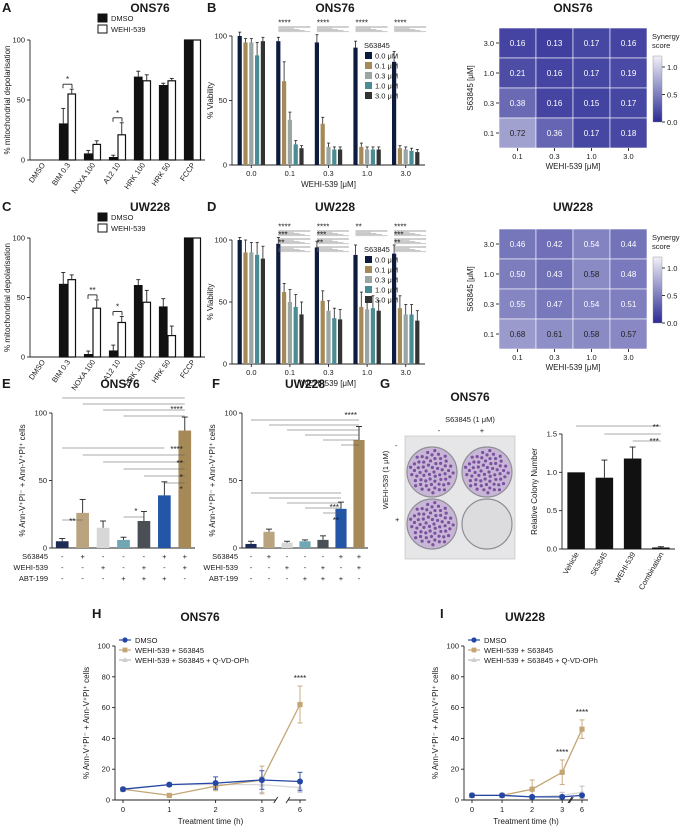 Image resolution: width=685 pixels, height=834 pixels. I want to click on legend-label: 3.0 μM, so click(386, 300).